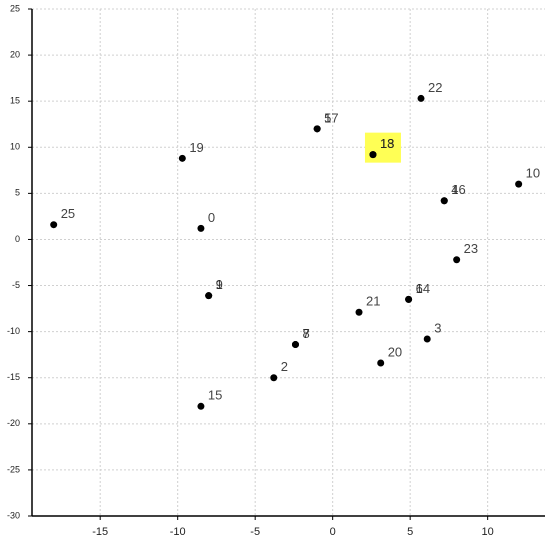 The width and height of the screenshot is (550, 548). I want to click on point-label: 18, so click(387, 143).